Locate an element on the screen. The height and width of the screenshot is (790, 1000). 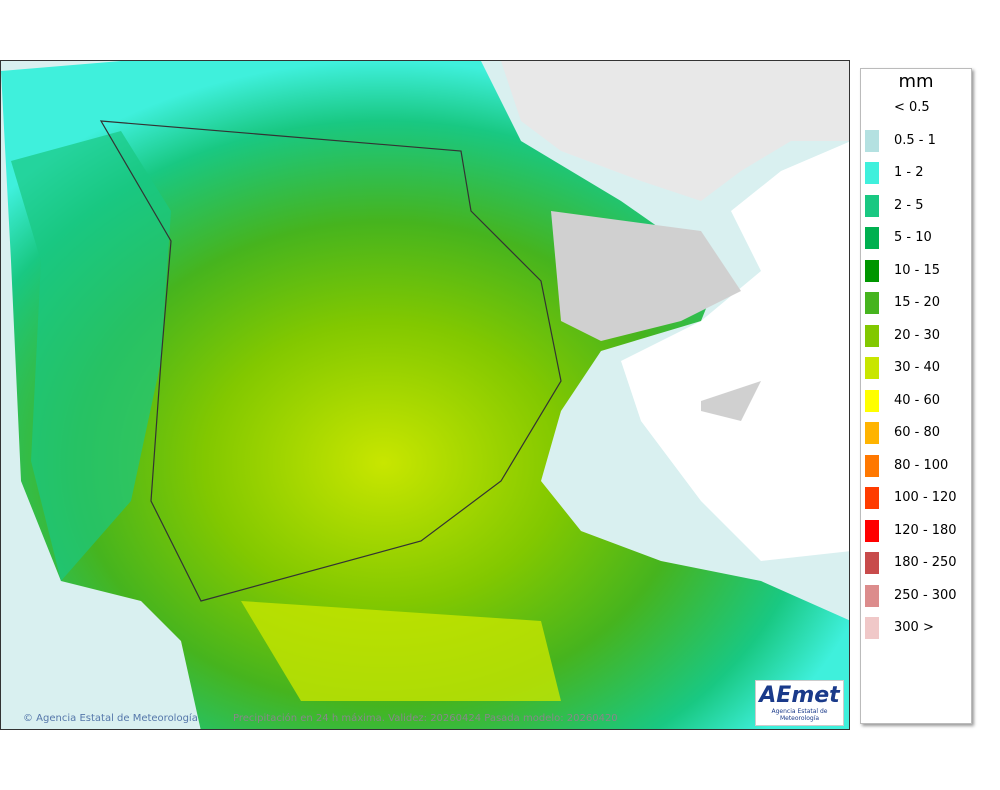
legend-label: 5 - 10 is located at coordinates (913, 237).